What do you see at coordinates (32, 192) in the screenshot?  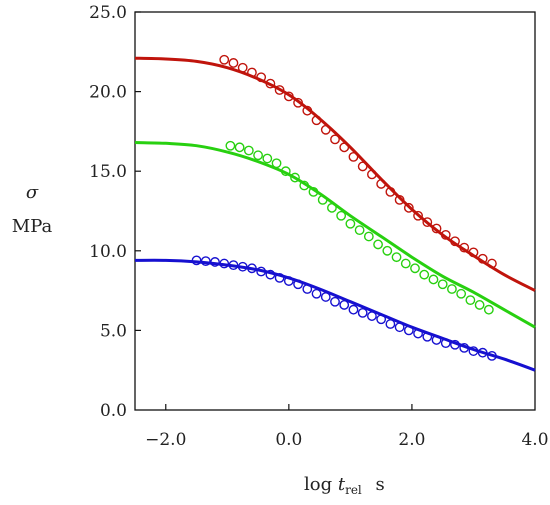 I see `y-axis-label-symbol: σ` at bounding box center [32, 192].